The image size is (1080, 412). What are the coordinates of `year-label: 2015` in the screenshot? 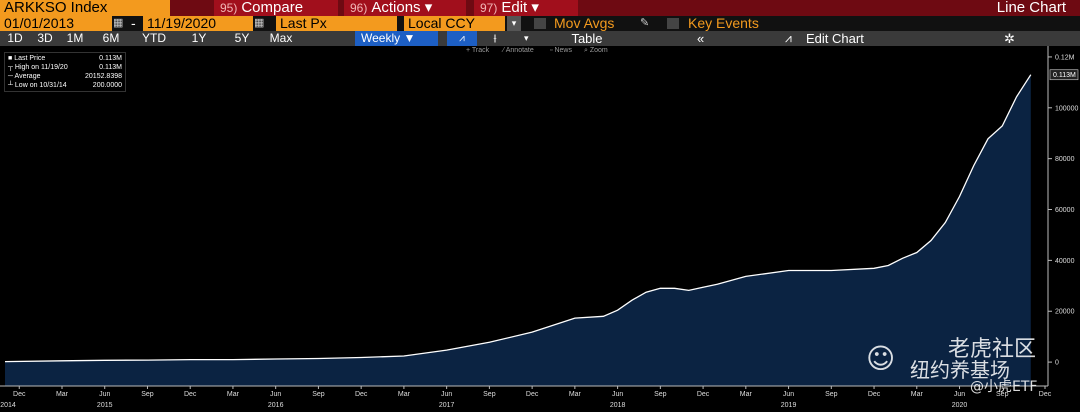 It's located at (105, 405).